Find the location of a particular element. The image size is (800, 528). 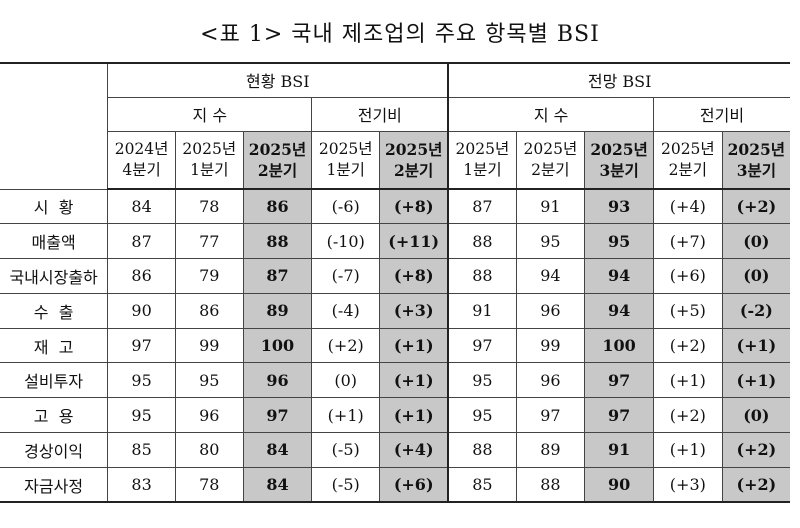

table-cell: (-7) is located at coordinates (346, 276).